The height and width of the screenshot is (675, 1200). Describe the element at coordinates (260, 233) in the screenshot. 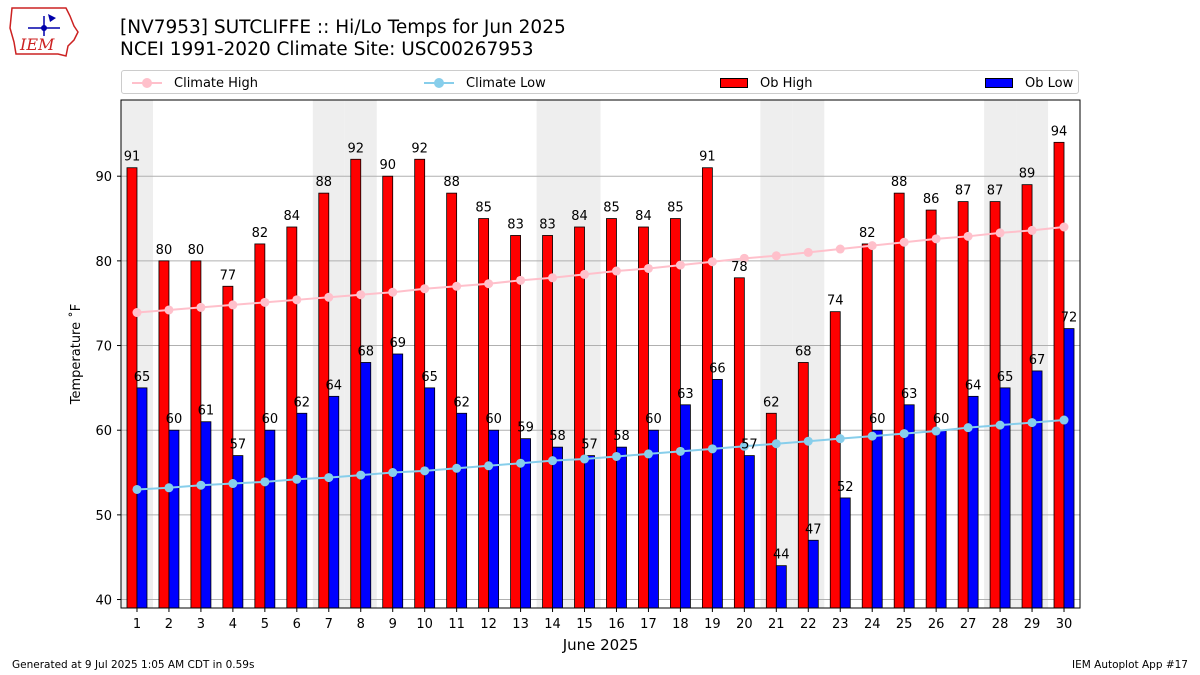

I see `ob-high-label: 82` at that location.